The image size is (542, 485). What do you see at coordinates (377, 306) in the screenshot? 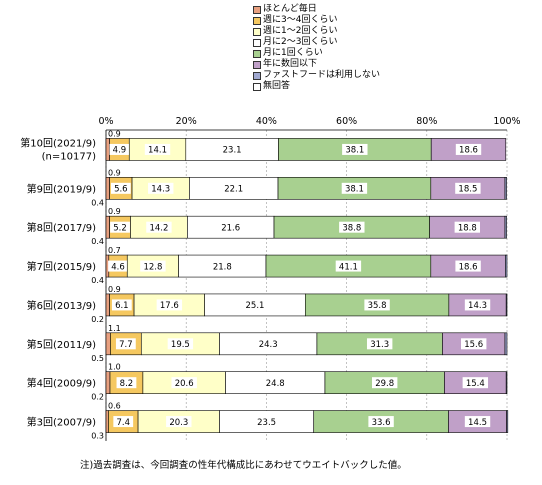
I see `data-label: 35.8` at bounding box center [377, 306].